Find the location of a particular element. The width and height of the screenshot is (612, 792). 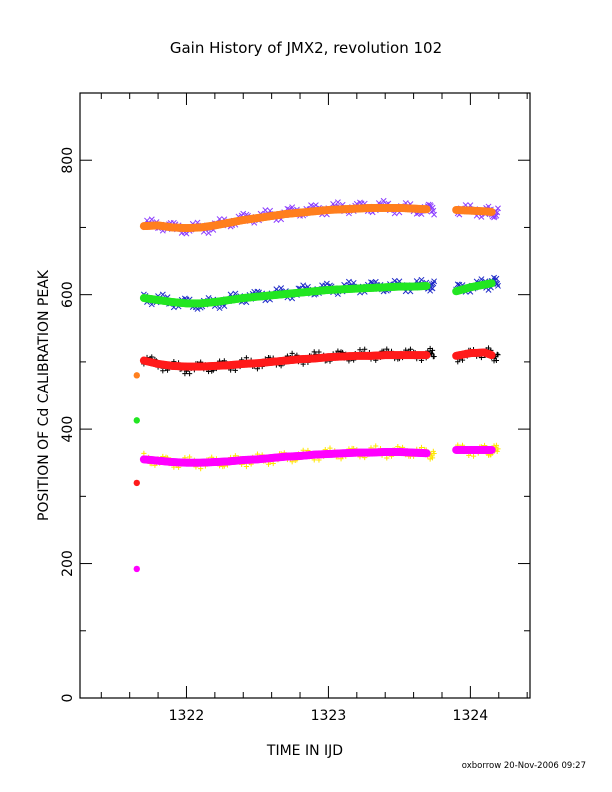

y-tick-label: 200 is located at coordinates (68, 563).